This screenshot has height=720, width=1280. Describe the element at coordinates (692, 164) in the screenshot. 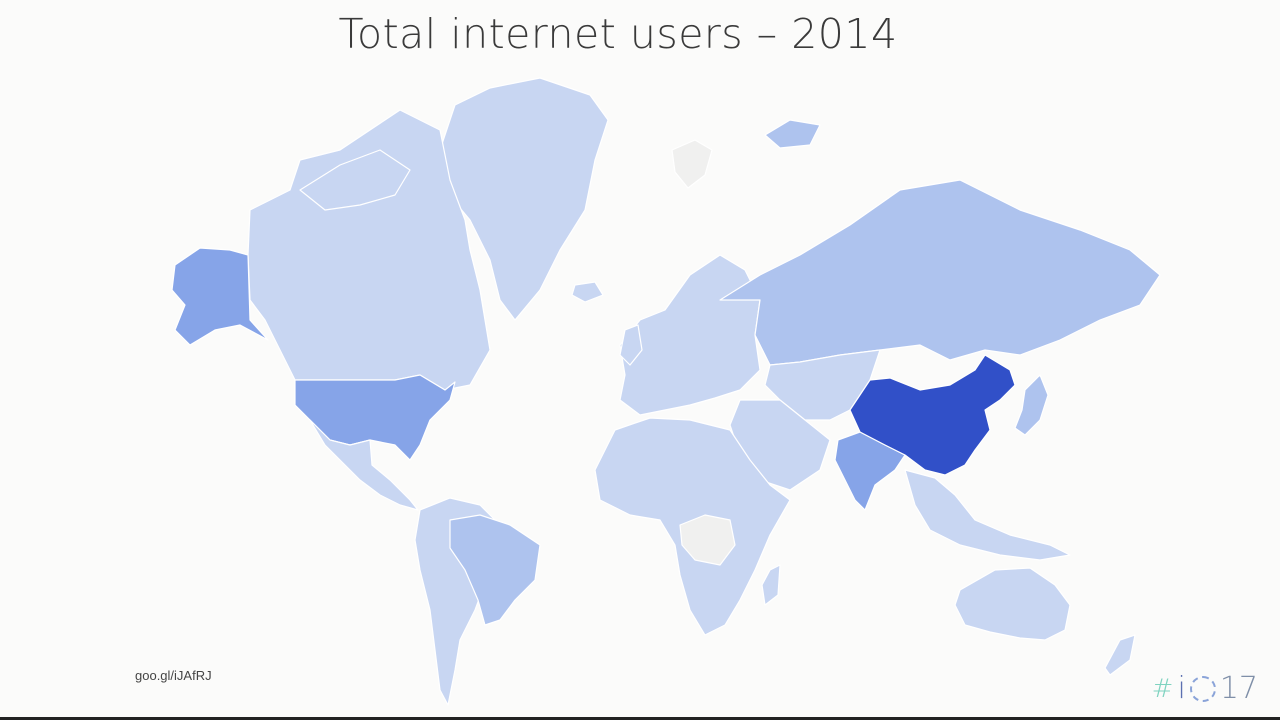

I see `region-svalbard` at that location.